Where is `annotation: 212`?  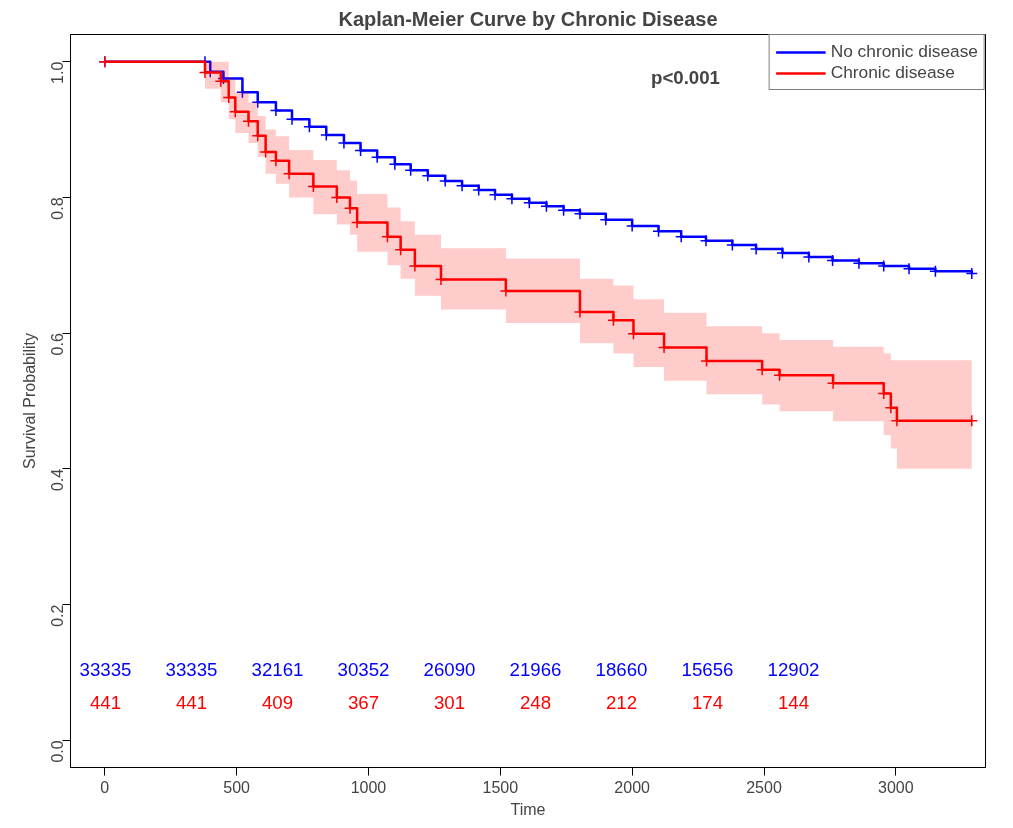
annotation: 212 is located at coordinates (621, 702).